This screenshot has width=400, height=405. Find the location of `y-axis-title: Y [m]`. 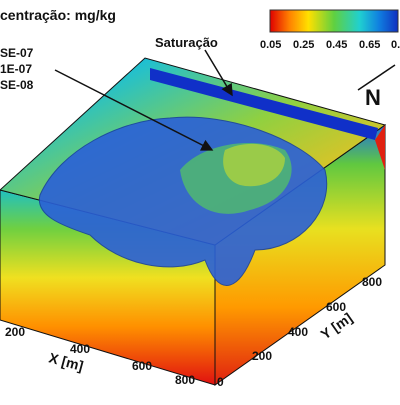

y-axis-title: Y [m] is located at coordinates (337, 325).